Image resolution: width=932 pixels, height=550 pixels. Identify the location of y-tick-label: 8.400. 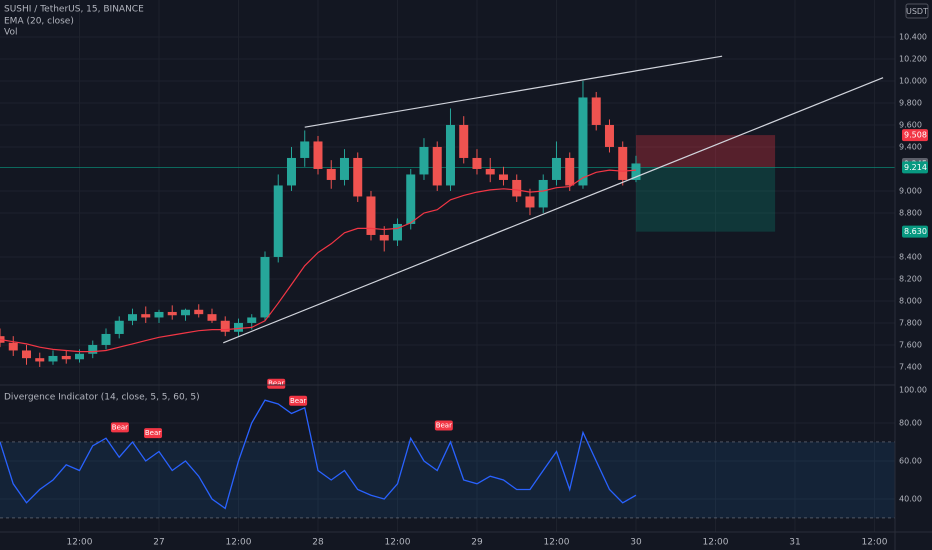
(910, 256).